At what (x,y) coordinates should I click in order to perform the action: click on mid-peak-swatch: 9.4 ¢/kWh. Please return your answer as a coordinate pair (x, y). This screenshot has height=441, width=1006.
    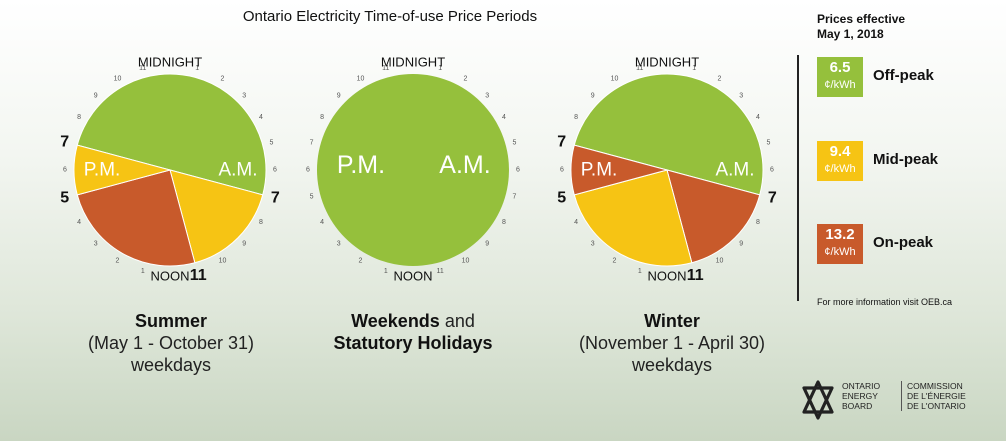
    Looking at the image, I should click on (840, 161).